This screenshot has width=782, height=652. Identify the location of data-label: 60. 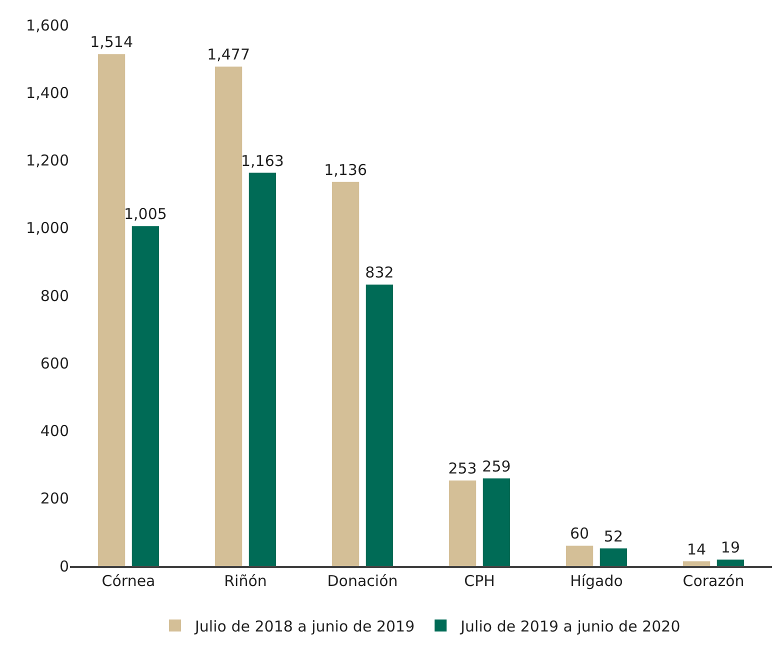
(580, 533).